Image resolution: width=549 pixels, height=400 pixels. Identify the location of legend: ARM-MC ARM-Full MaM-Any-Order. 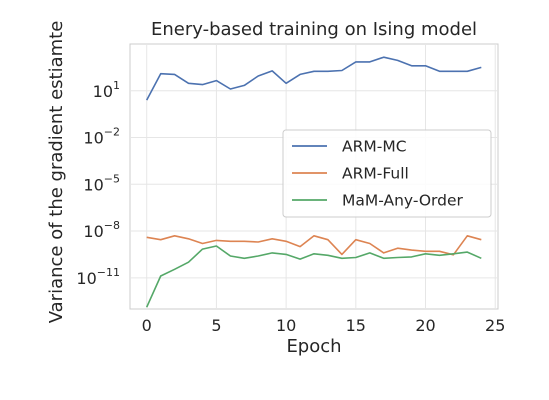
(387, 173).